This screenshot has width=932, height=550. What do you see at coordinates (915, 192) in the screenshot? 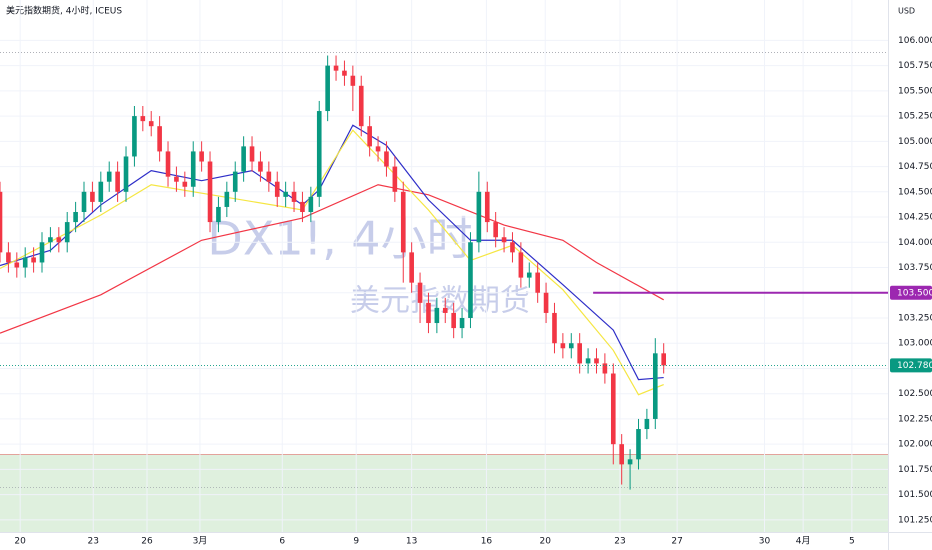
I see `y-tick-label: 104.500` at bounding box center [915, 192].